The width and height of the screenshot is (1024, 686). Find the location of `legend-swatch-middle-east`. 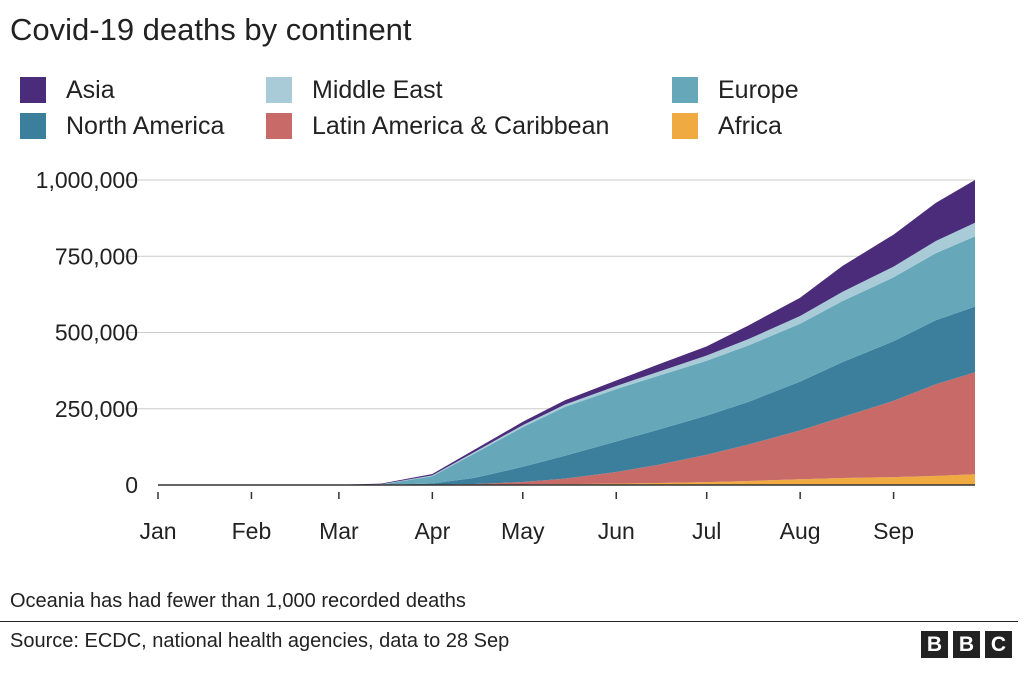

legend-swatch-middle-east is located at coordinates (279, 90).